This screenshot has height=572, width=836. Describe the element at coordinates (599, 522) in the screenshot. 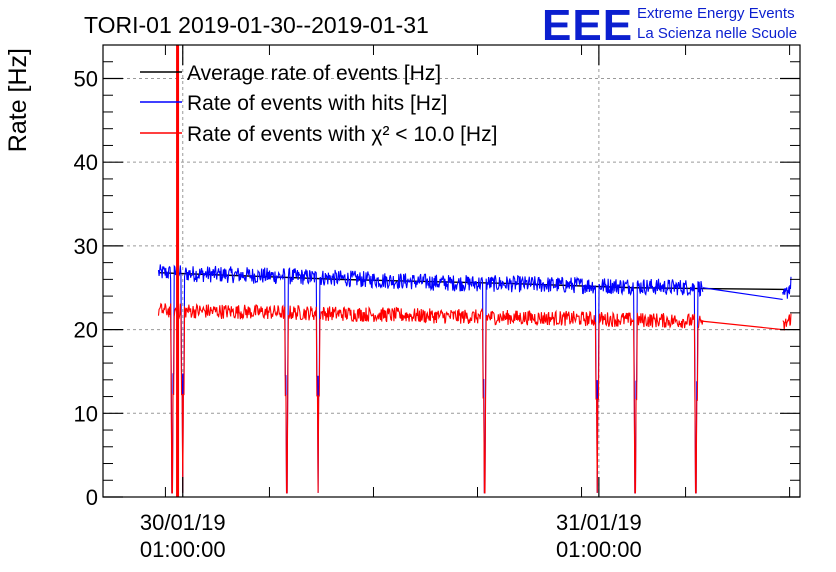

I see `x-tick-label-date-1: 31/01/19` at that location.